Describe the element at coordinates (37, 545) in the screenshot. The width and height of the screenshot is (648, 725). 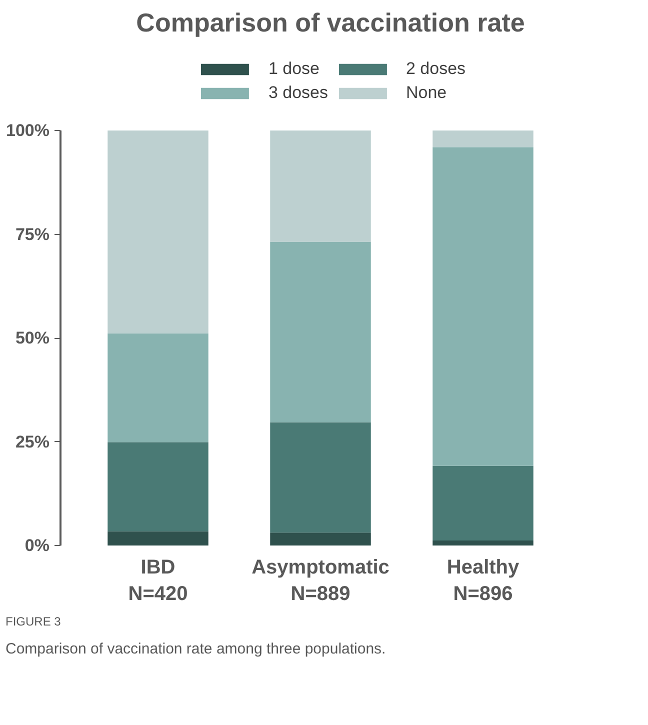
I see `y-tick-label: 0%` at that location.